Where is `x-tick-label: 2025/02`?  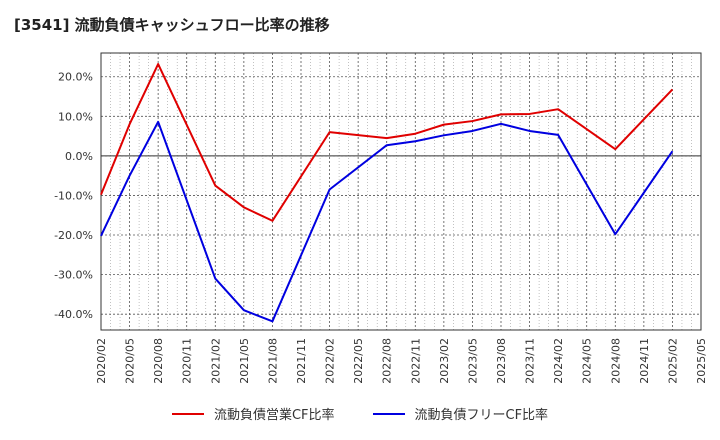 x-tick-label: 2025/02 is located at coordinates (672, 361).